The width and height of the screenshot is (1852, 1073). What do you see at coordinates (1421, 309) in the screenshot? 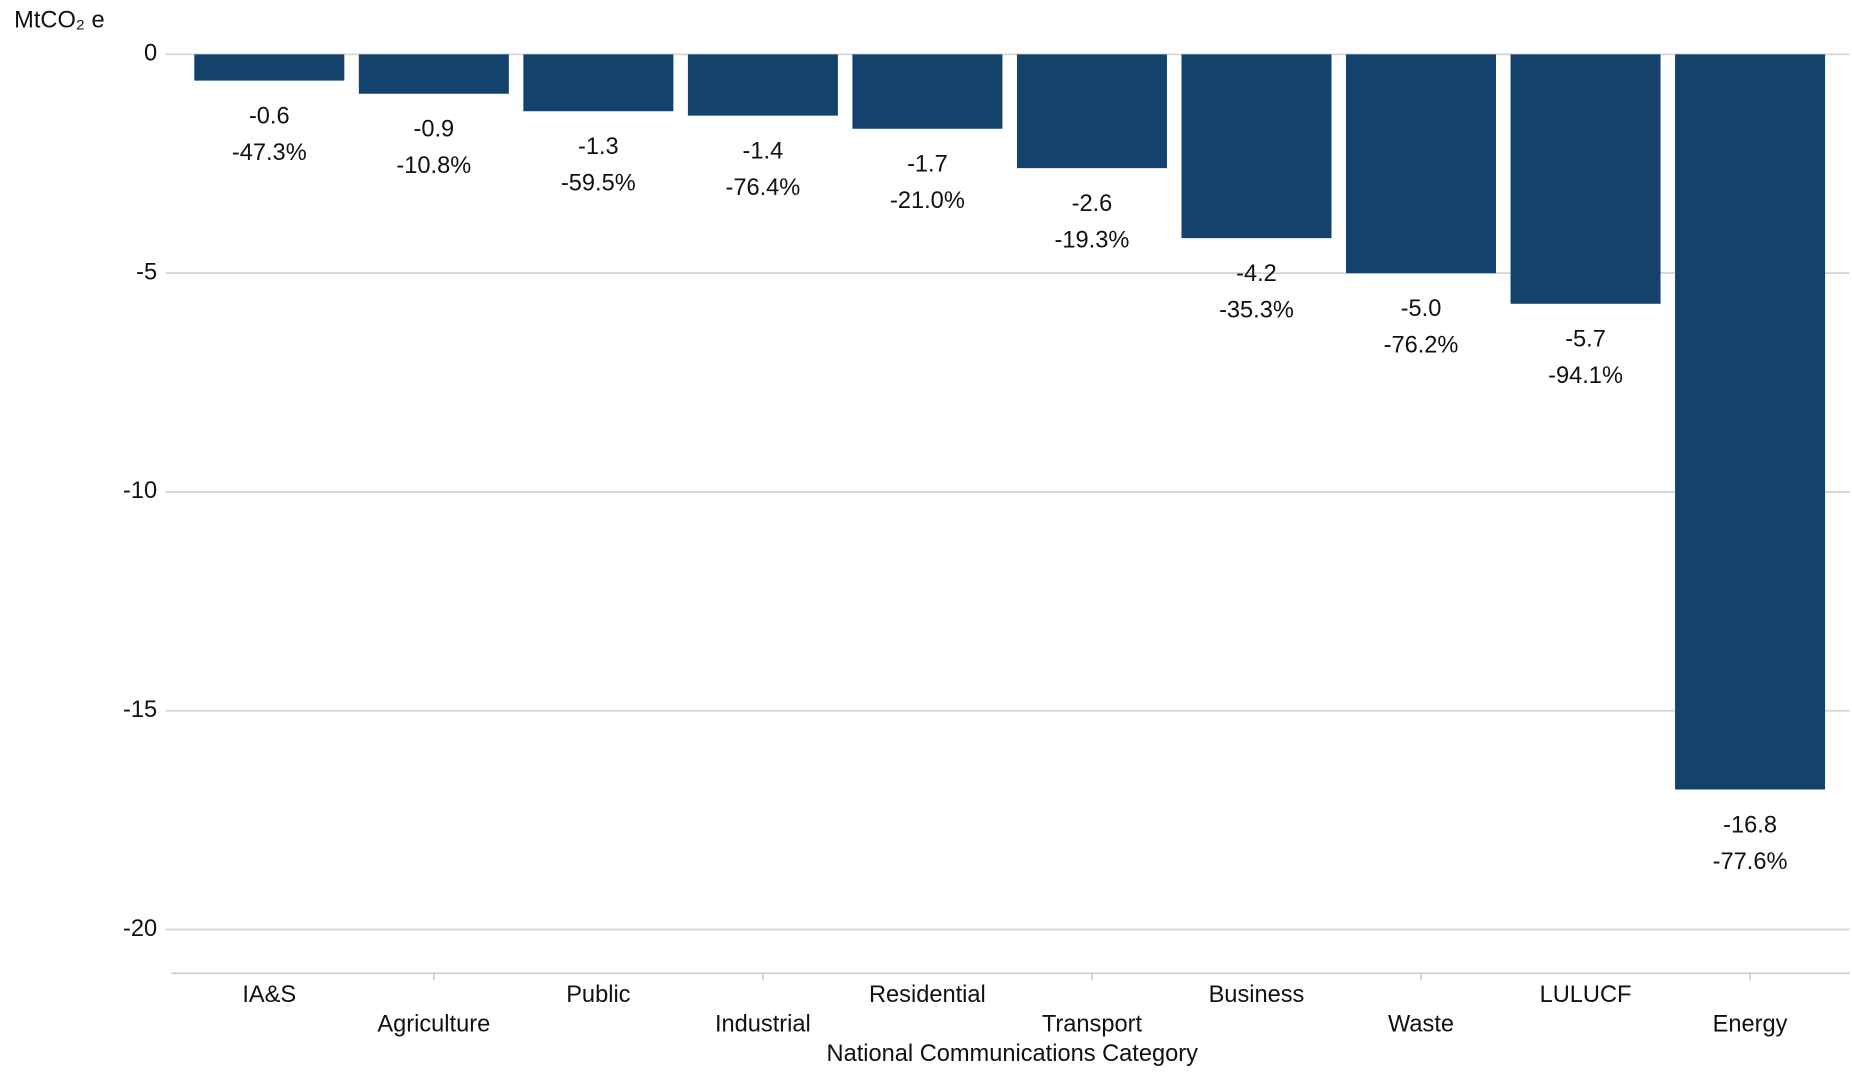
I see `value-label: -5.0` at bounding box center [1421, 309].